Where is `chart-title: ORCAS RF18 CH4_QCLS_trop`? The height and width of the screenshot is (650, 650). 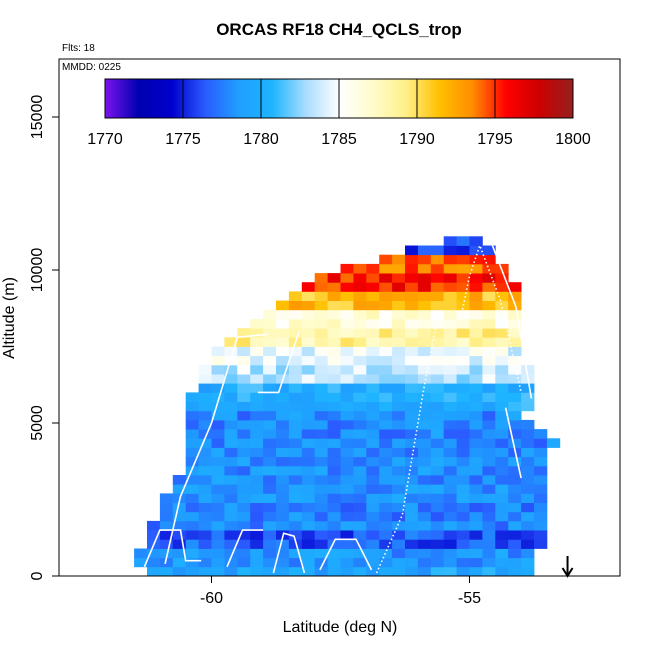
chart-title: ORCAS RF18 CH4_QCLS_trop is located at coordinates (339, 29).